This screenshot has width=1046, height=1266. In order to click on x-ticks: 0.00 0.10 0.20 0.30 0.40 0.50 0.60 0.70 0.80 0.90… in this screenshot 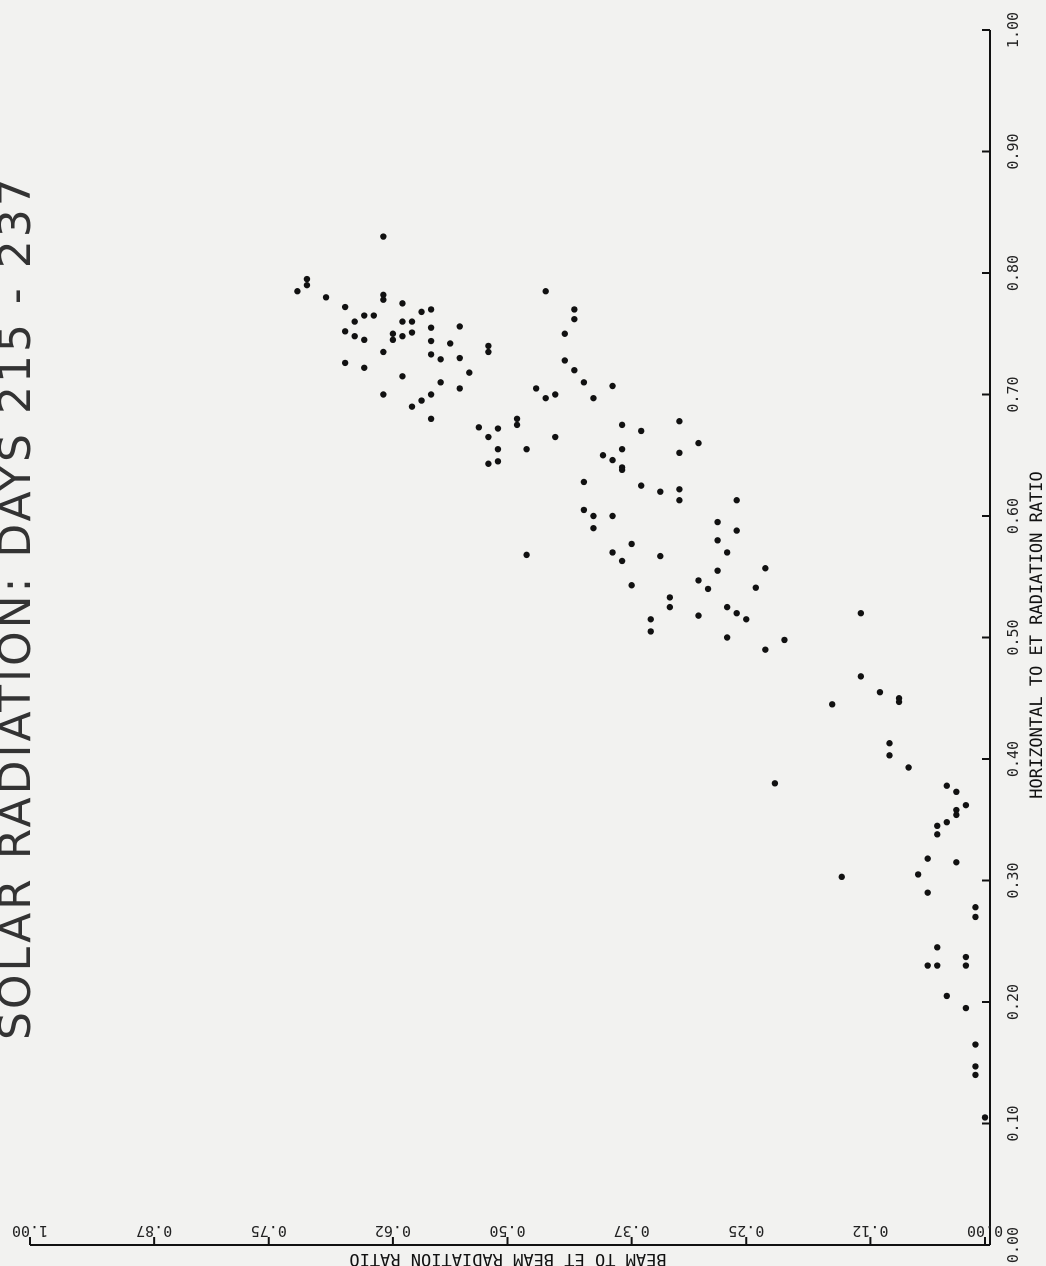, I will do `click(1002, 637)`.